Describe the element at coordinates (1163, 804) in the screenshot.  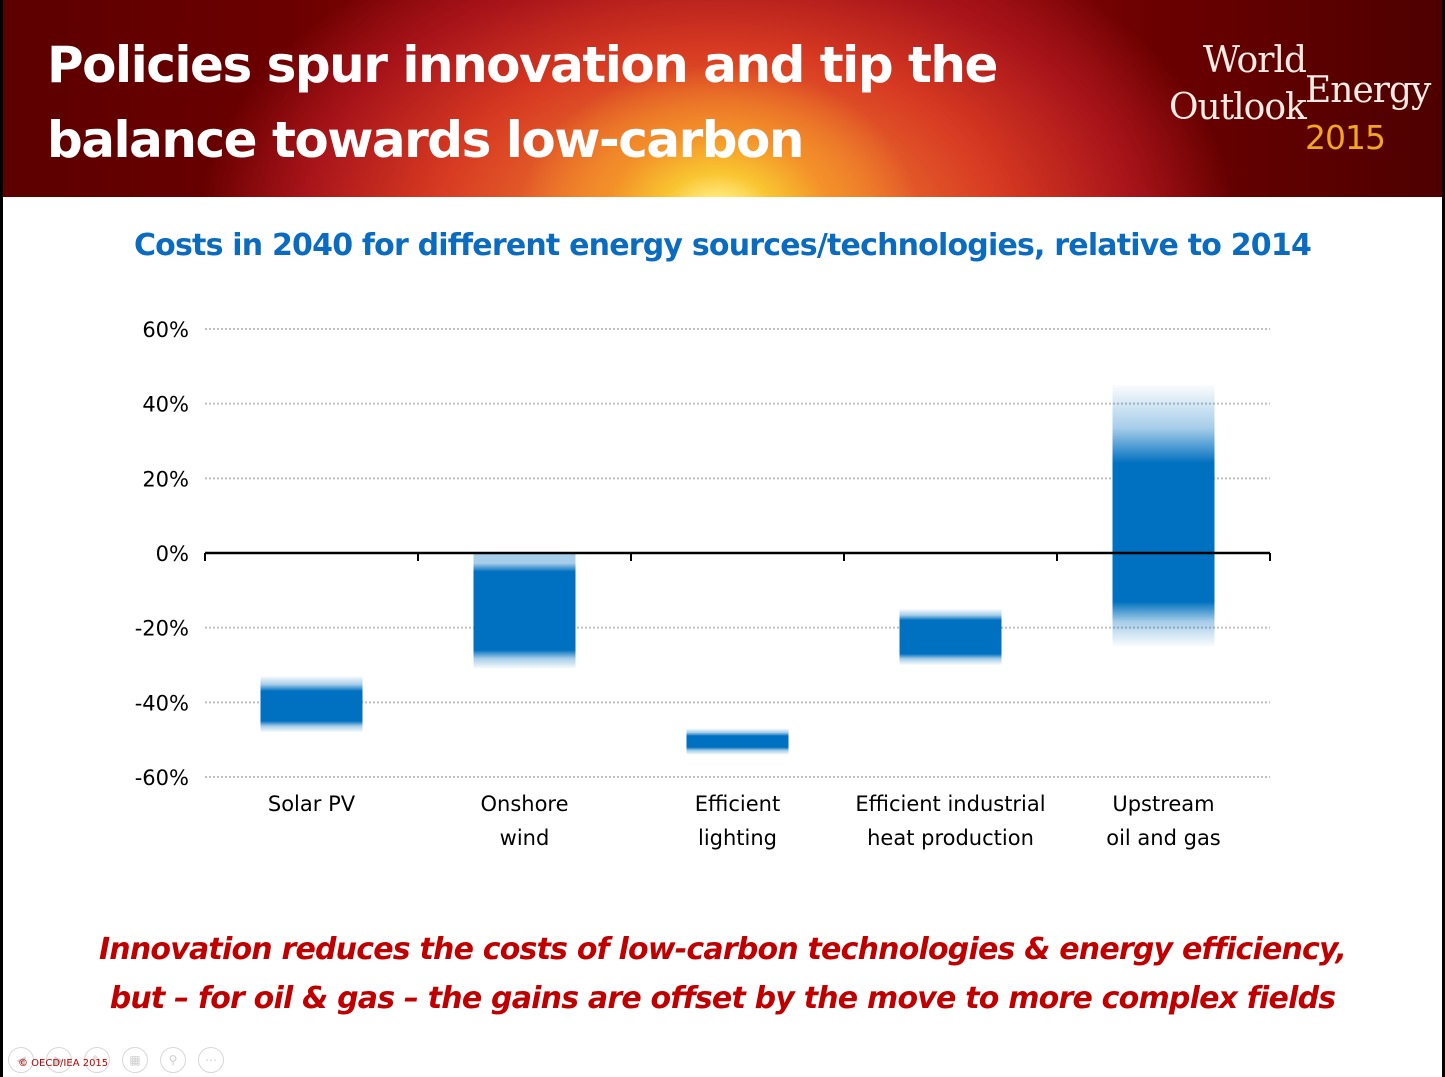
I see `x-tick-label: Upstream` at that location.